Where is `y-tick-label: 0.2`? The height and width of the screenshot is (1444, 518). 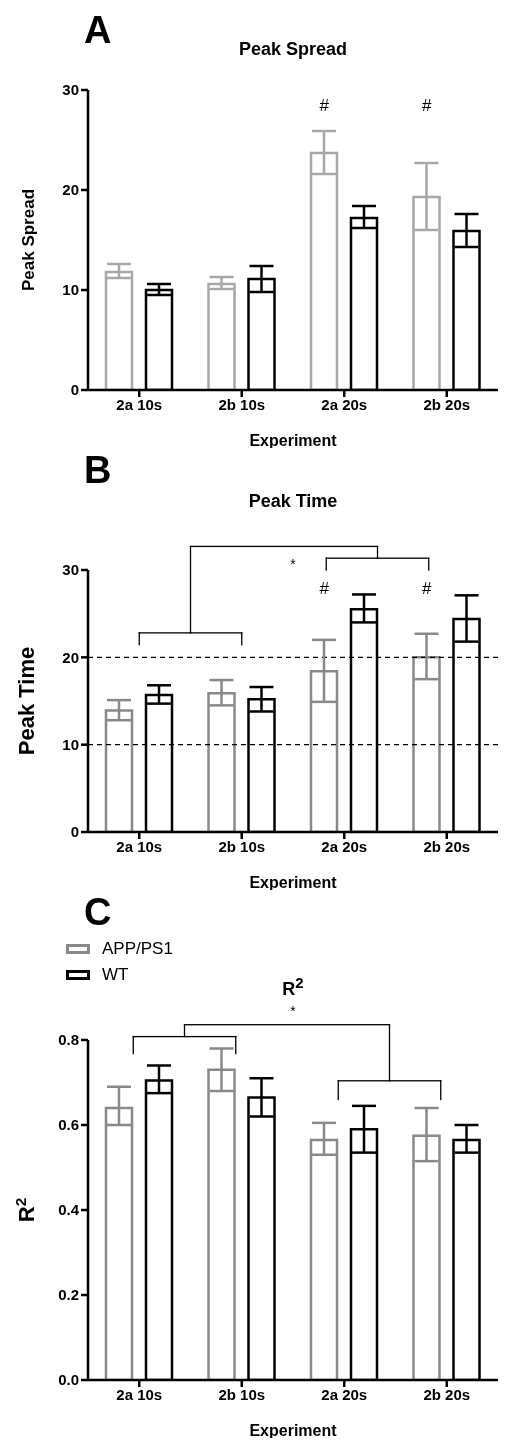 y-tick-label: 0.2 is located at coordinates (68, 1295).